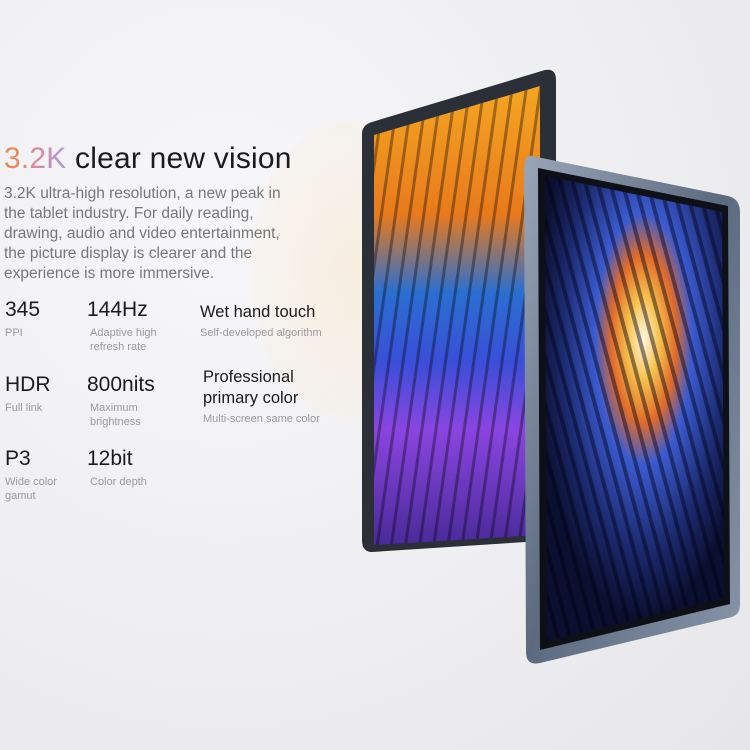 The image size is (750, 750). What do you see at coordinates (35, 158) in the screenshot?
I see `headline-highlight: 3.2K` at bounding box center [35, 158].